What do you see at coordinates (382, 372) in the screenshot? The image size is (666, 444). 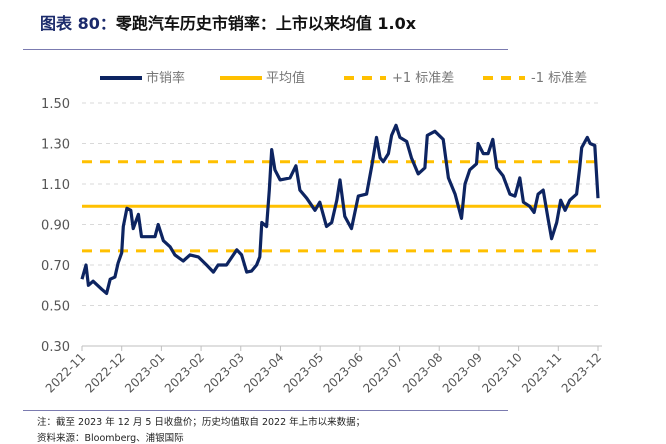 I see `x-tick-label: 2023-07` at bounding box center [382, 372].